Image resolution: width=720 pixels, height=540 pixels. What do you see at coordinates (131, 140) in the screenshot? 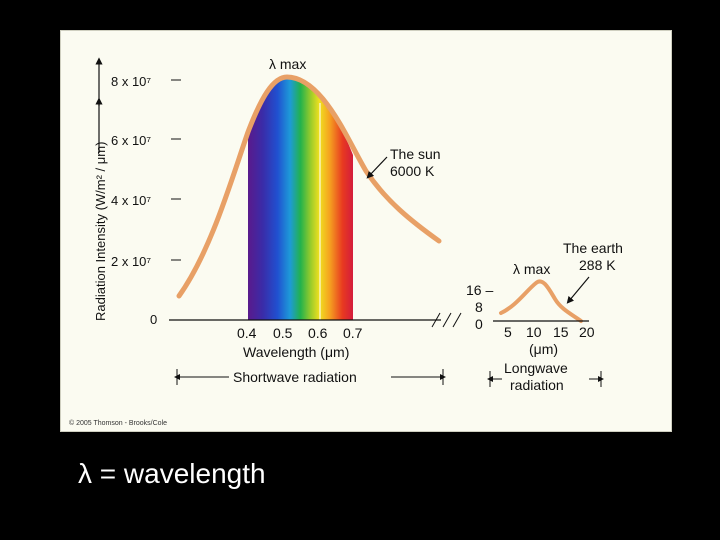
I see `y-tick-6e7: 6 x 10⁷` at bounding box center [131, 140].